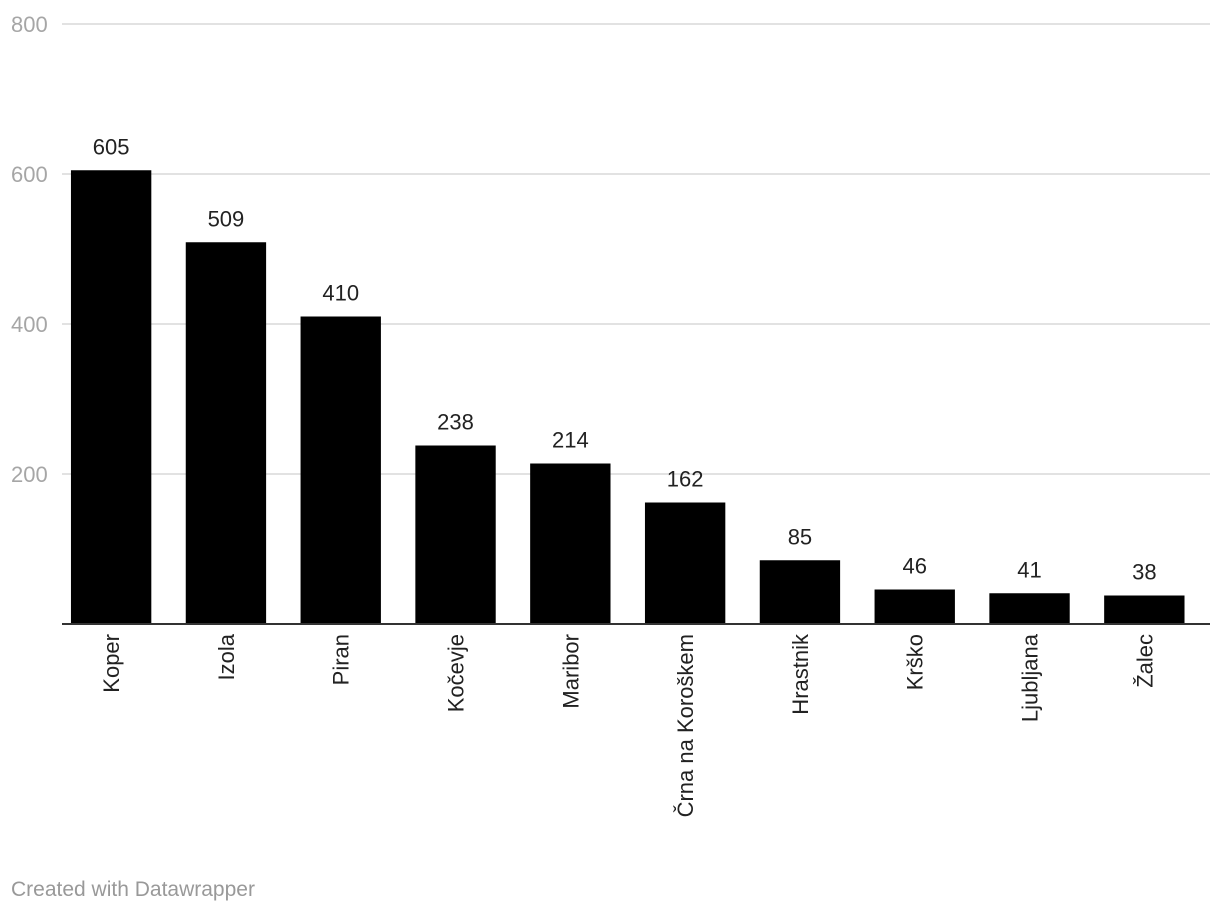 The width and height of the screenshot is (1220, 914). What do you see at coordinates (800, 536) in the screenshot?
I see `value-label-6: 85` at bounding box center [800, 536].